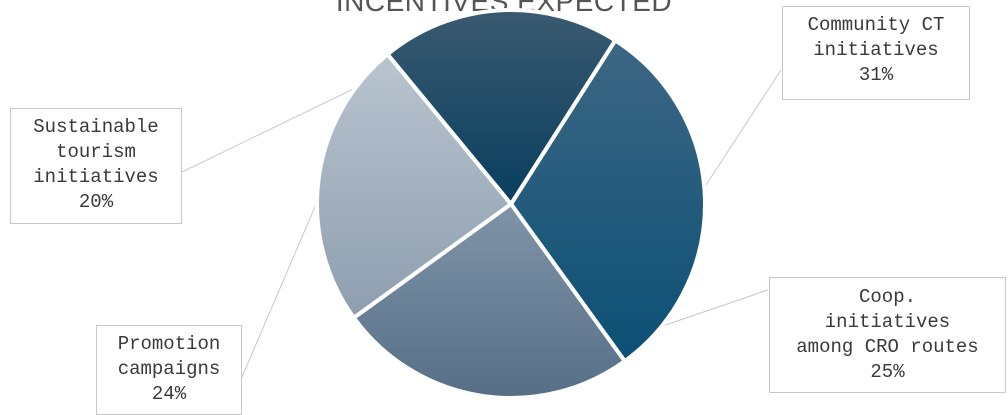 The width and height of the screenshot is (1008, 415). I want to click on callout-sustainable: Sustainable tourism initiatives 20%, so click(96, 166).